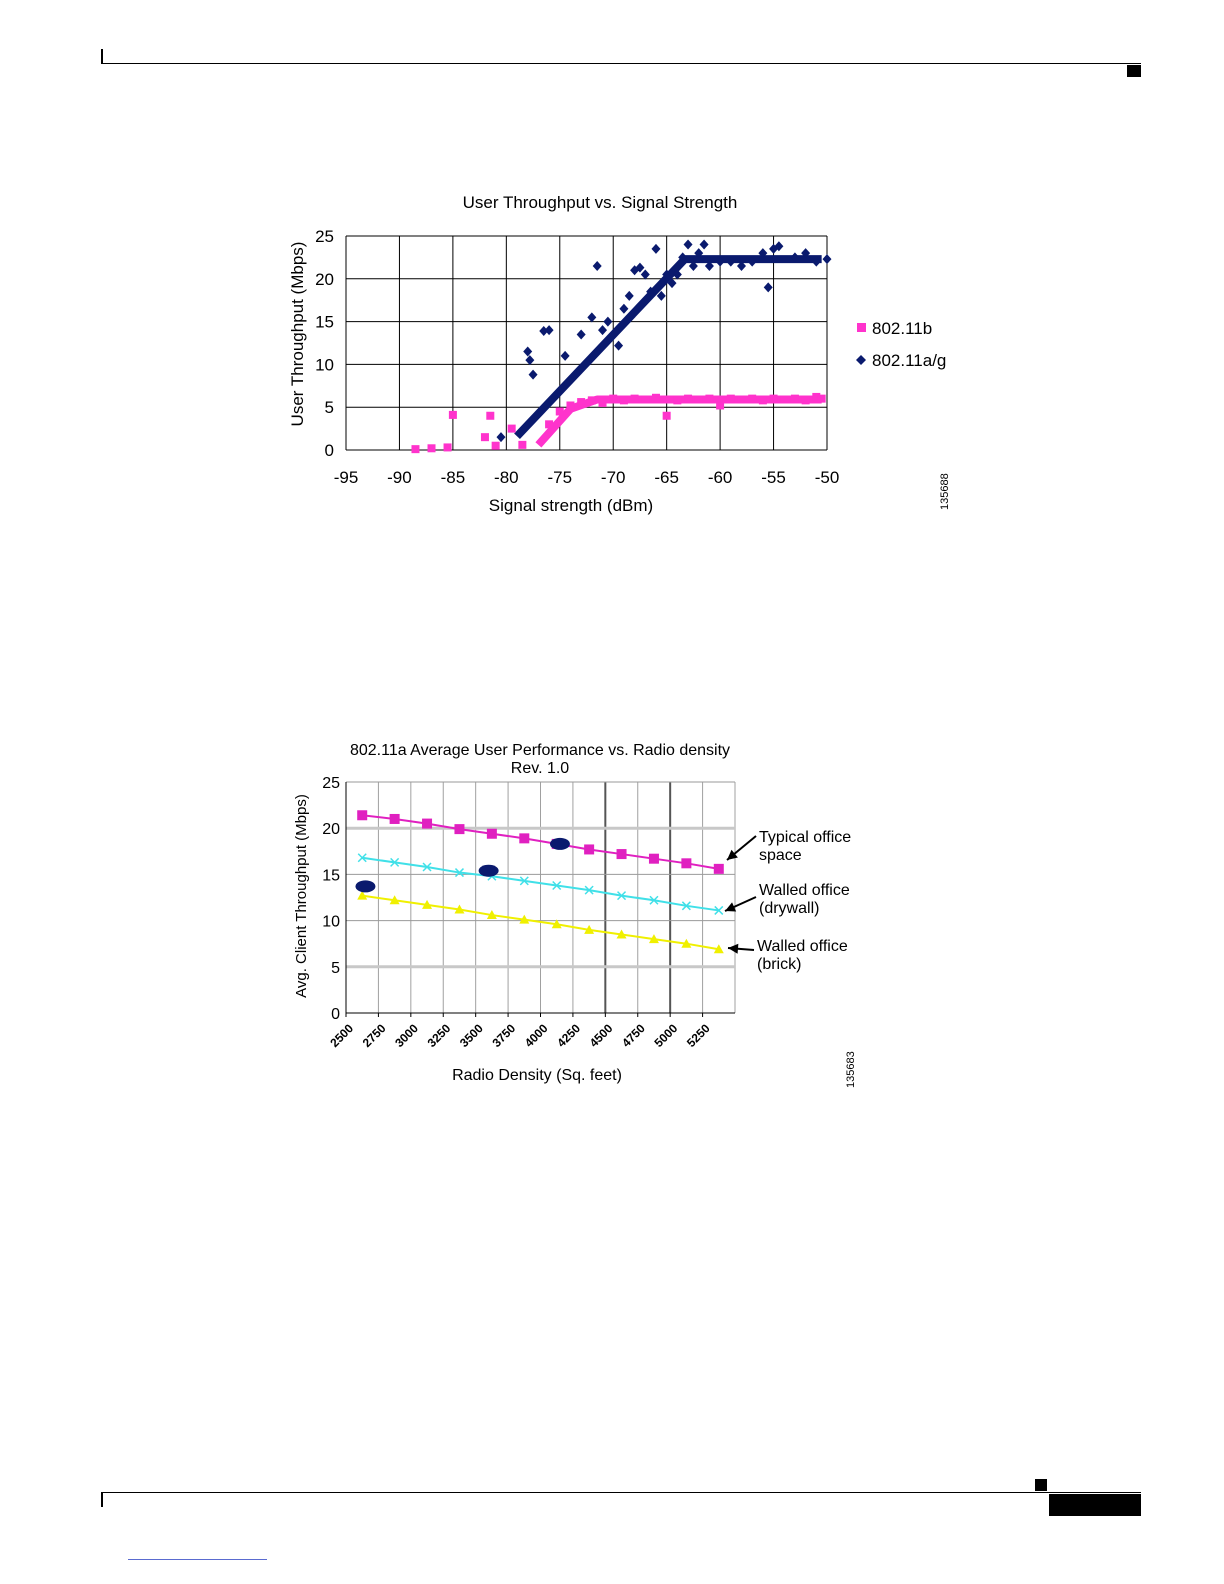  What do you see at coordinates (329, 407) in the screenshot?
I see `chart1-y-tick-label: 5` at bounding box center [329, 407].